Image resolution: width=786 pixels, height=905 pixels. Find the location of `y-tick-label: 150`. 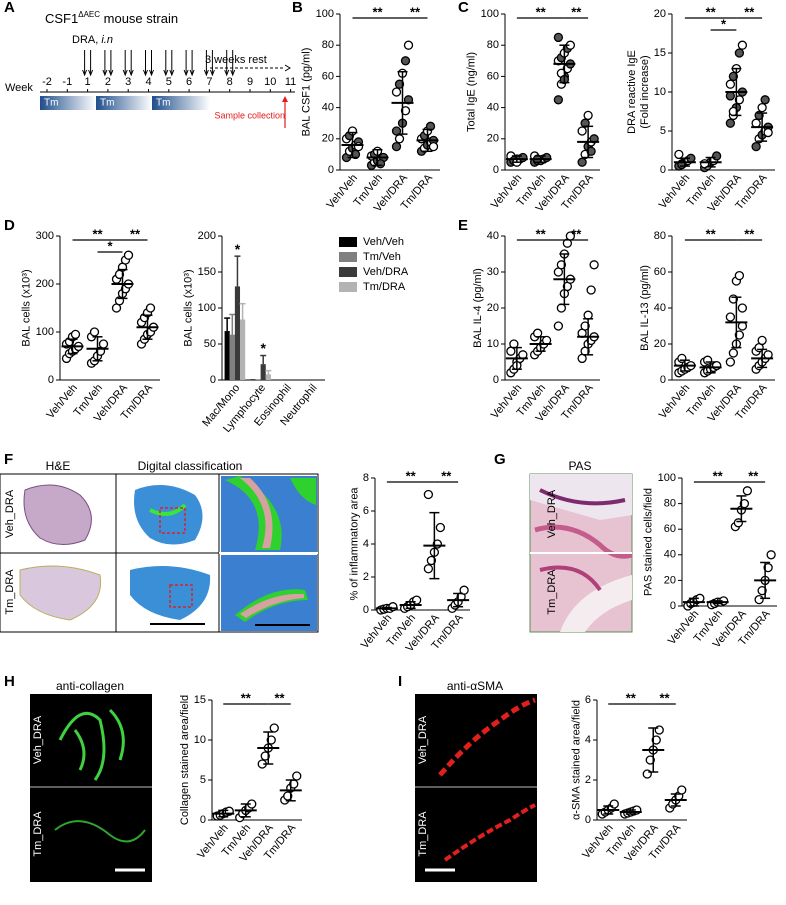

y-tick-label: 150 is located at coordinates (207, 272).